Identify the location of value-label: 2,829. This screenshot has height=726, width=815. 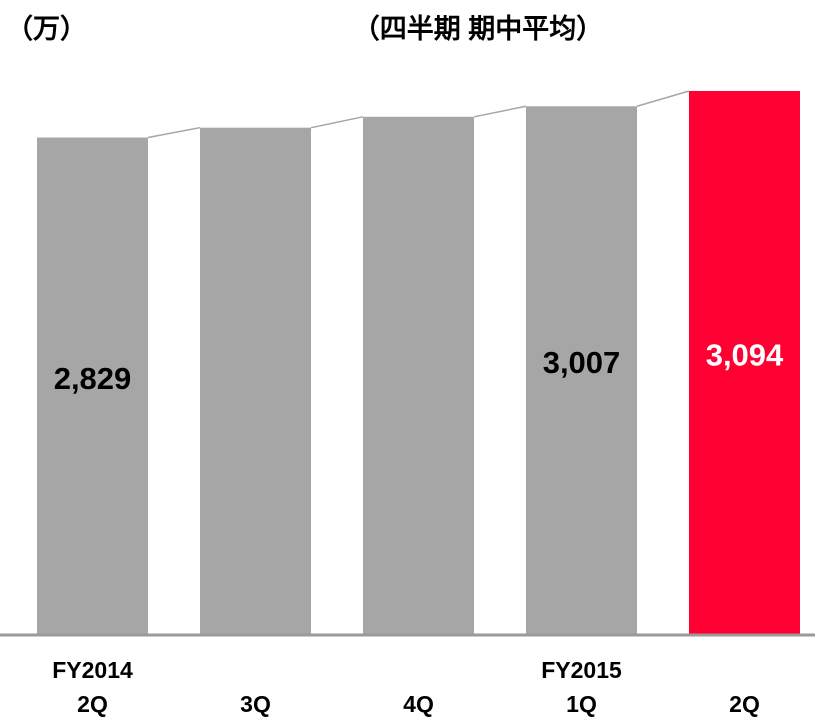
(93, 378).